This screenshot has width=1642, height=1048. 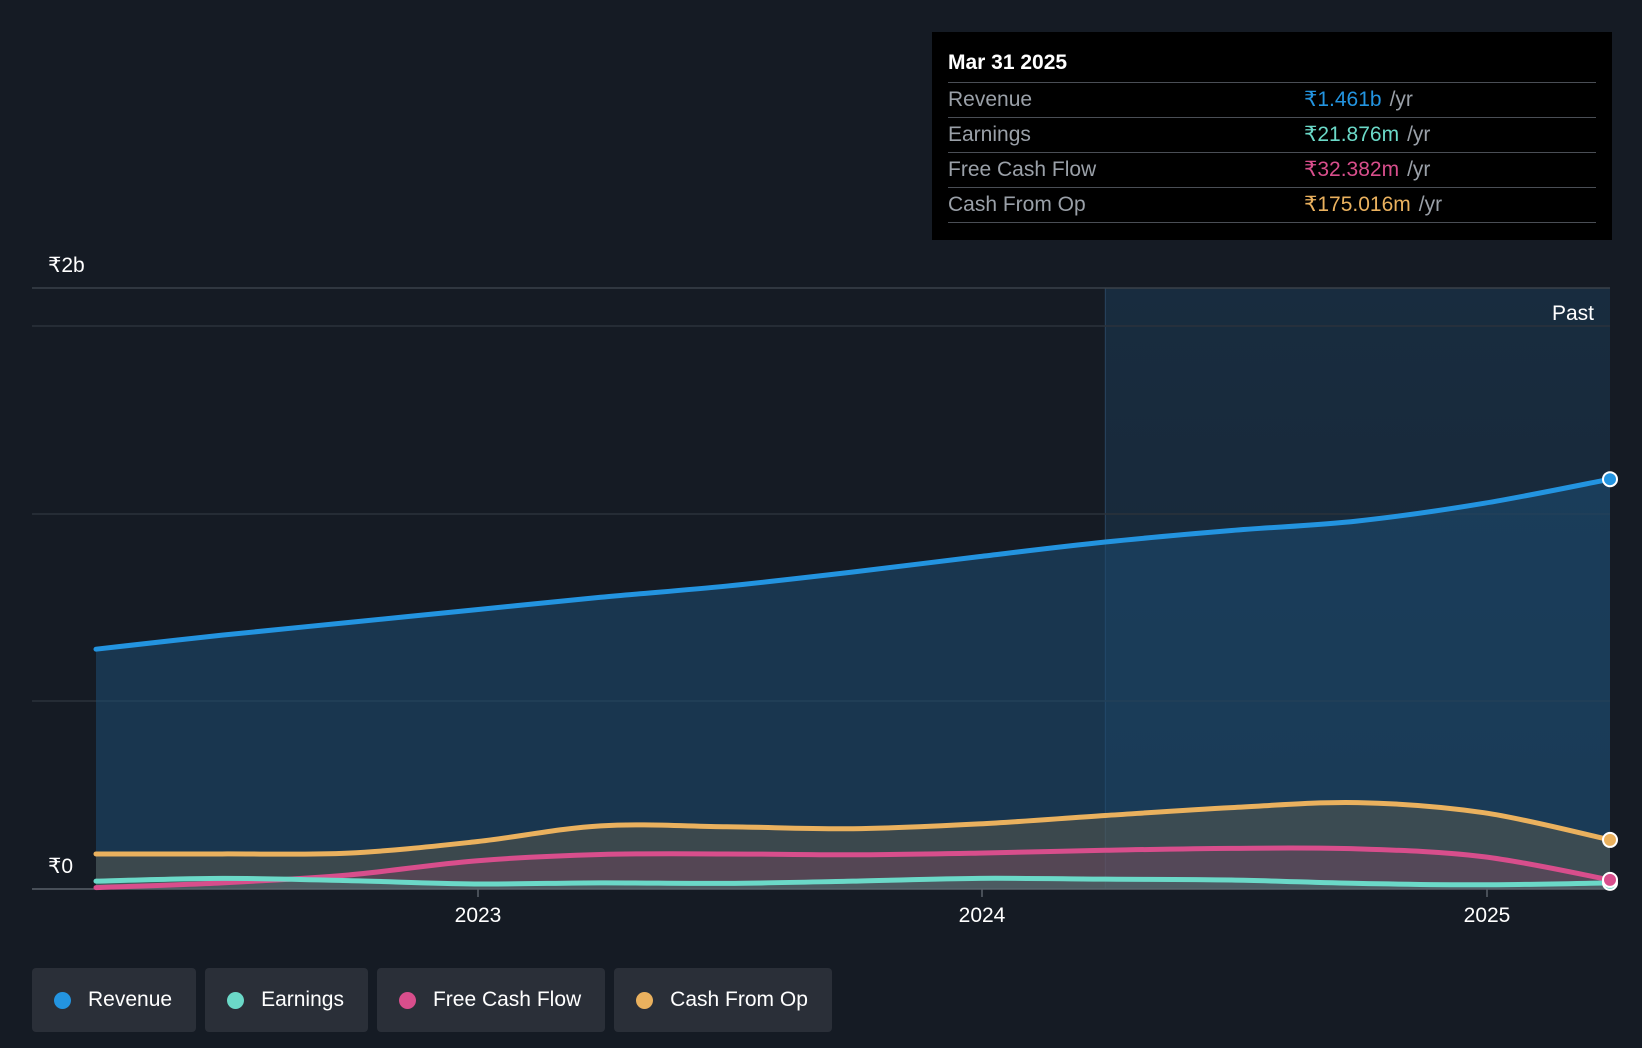 What do you see at coordinates (1272, 169) in the screenshot?
I see `tooltip-row-free-cash-flow: Free Cash Flow ₹32.382m /yr` at bounding box center [1272, 169].